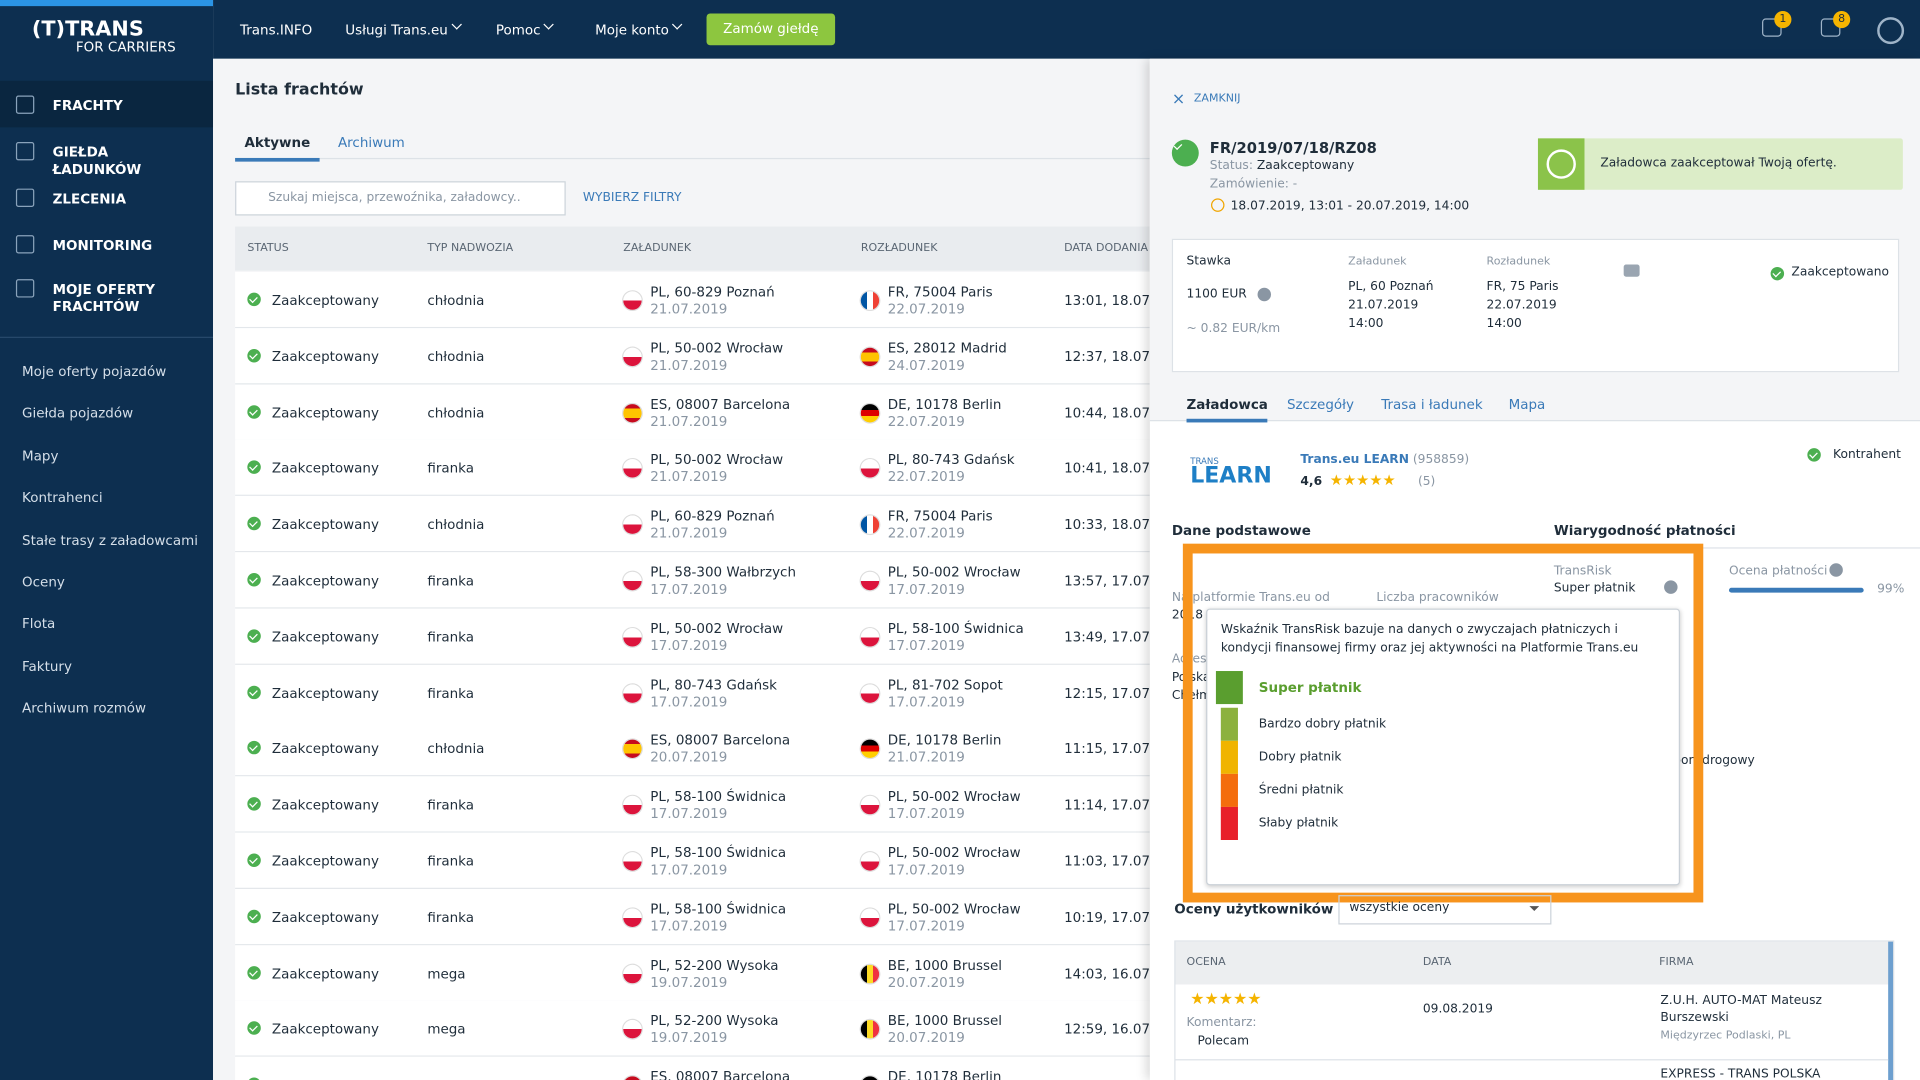  I want to click on place: PL, 58-100 Świdnica, so click(718, 852).